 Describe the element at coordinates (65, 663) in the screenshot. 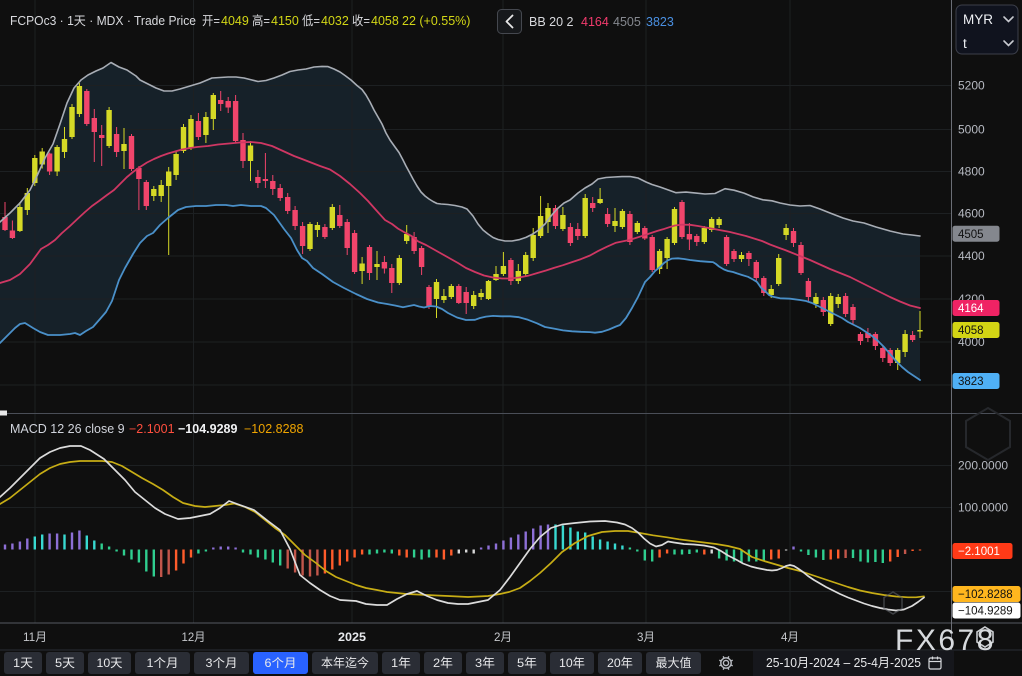

I see `svg-text: 5天` at that location.